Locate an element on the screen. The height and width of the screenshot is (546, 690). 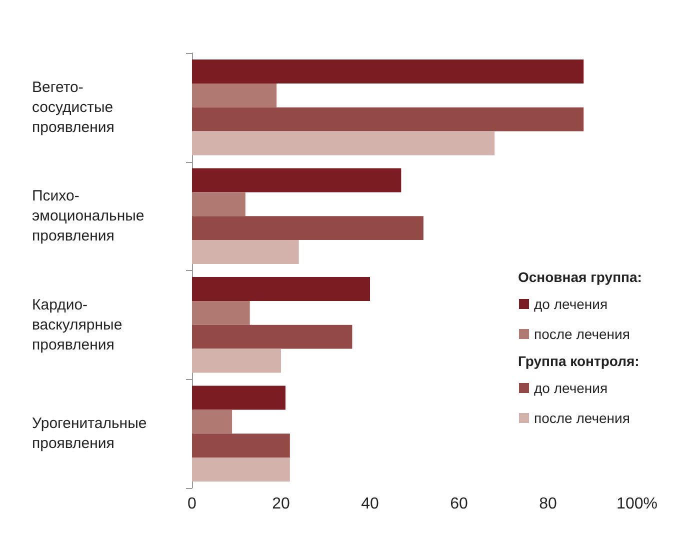
text: Группа контроля: is located at coordinates (579, 361).